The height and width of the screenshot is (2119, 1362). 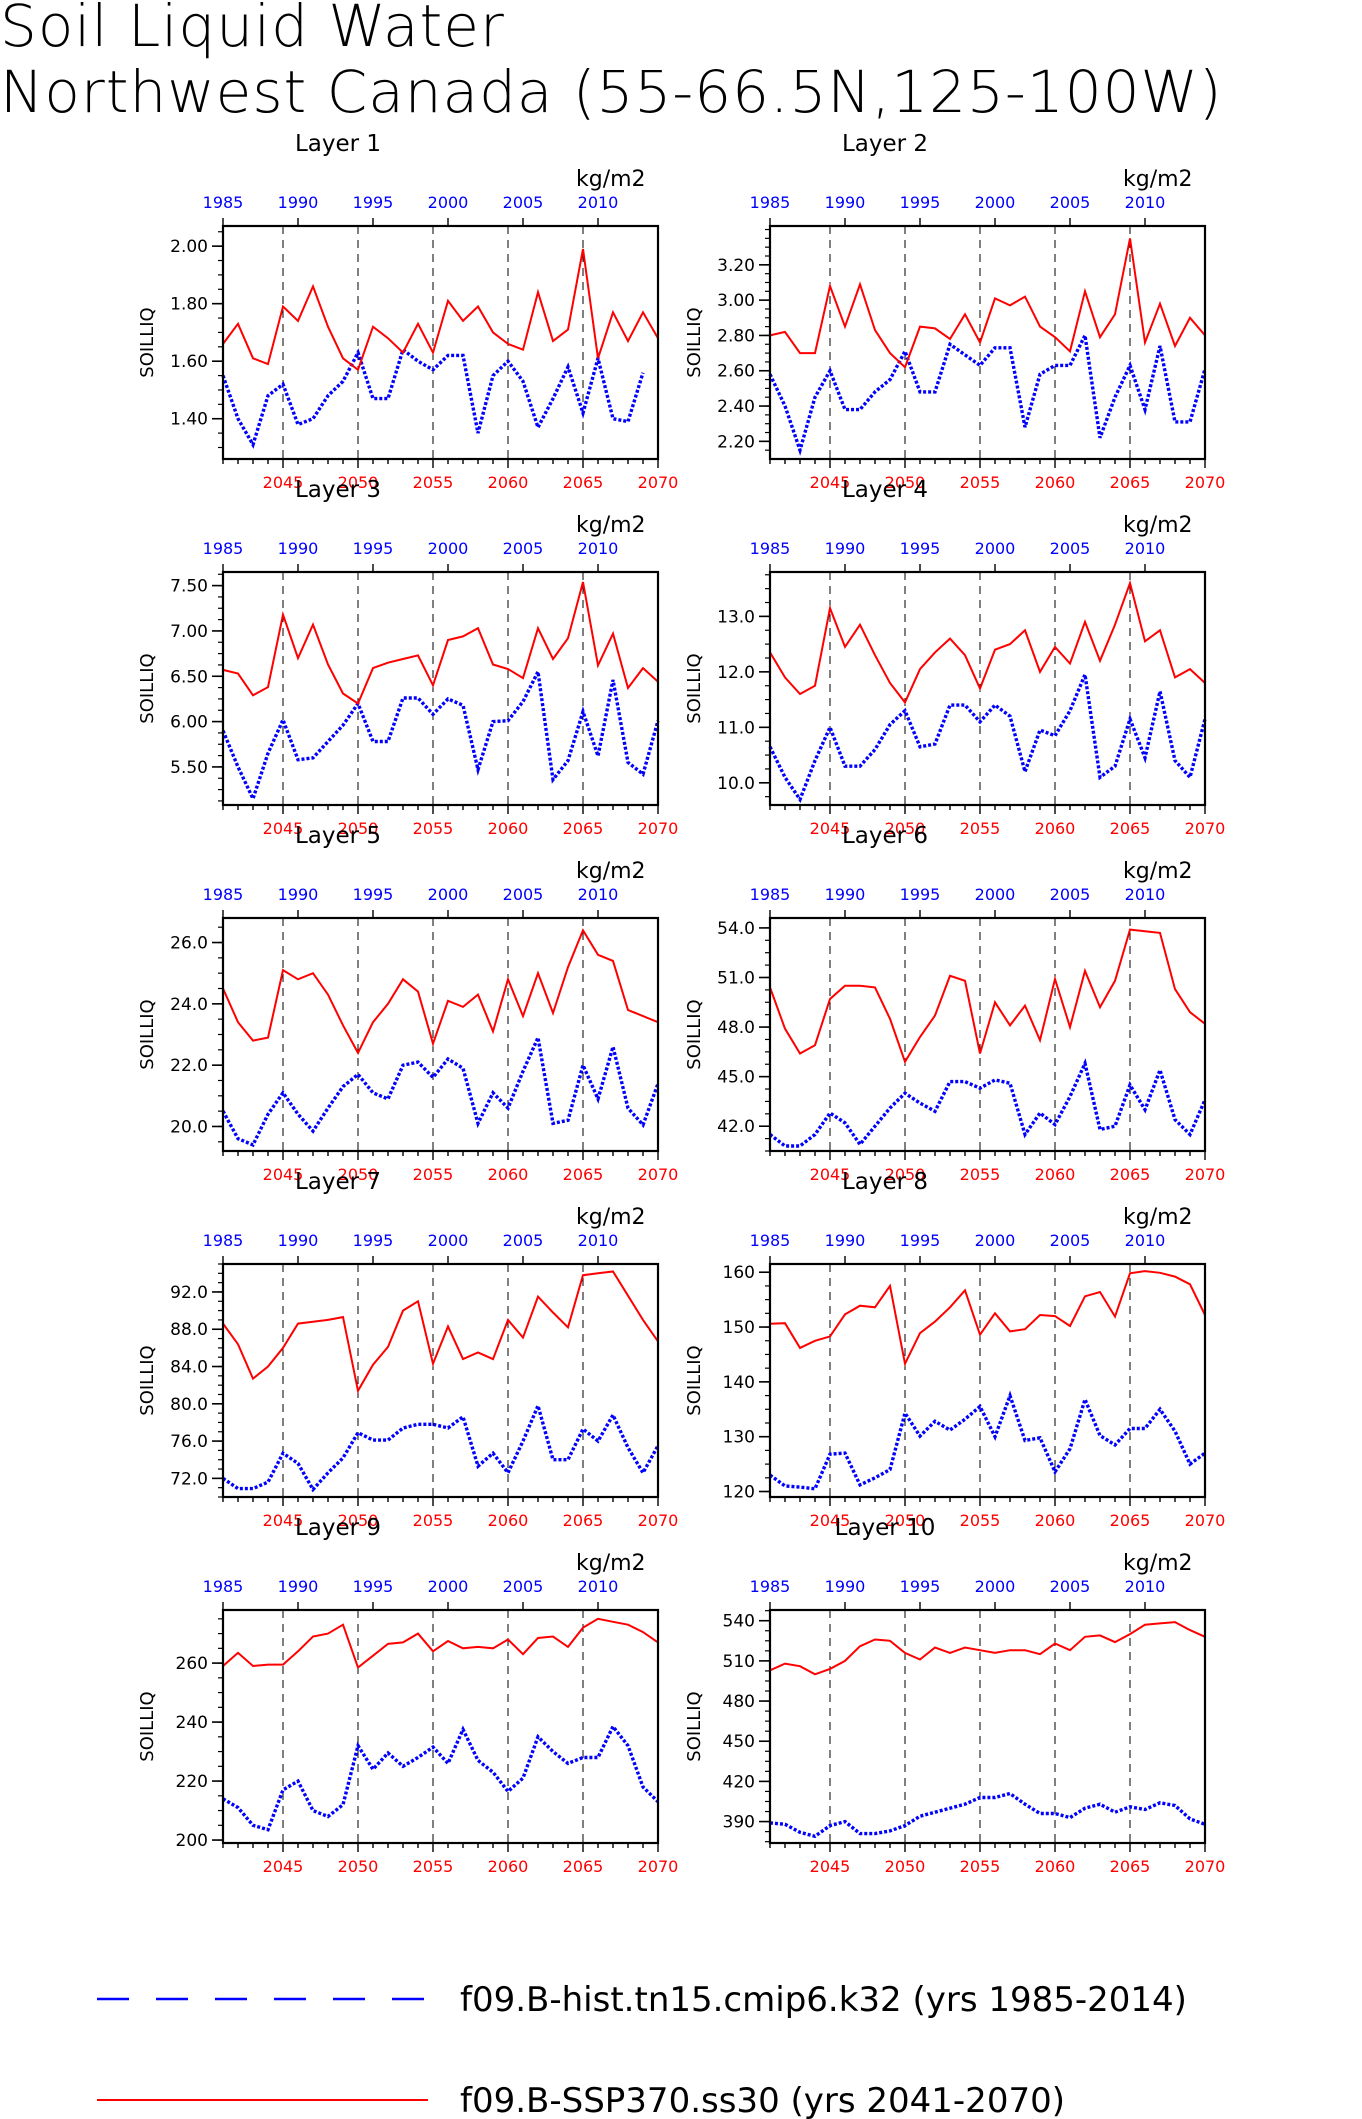 What do you see at coordinates (189, 1330) in the screenshot?
I see `y-tick-label: 88.0` at bounding box center [189, 1330].